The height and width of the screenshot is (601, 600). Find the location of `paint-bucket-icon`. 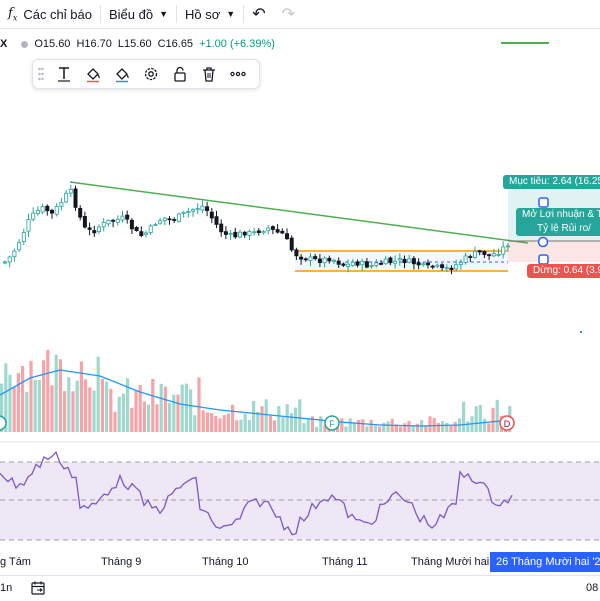

paint-bucket-icon is located at coordinates (93, 75).